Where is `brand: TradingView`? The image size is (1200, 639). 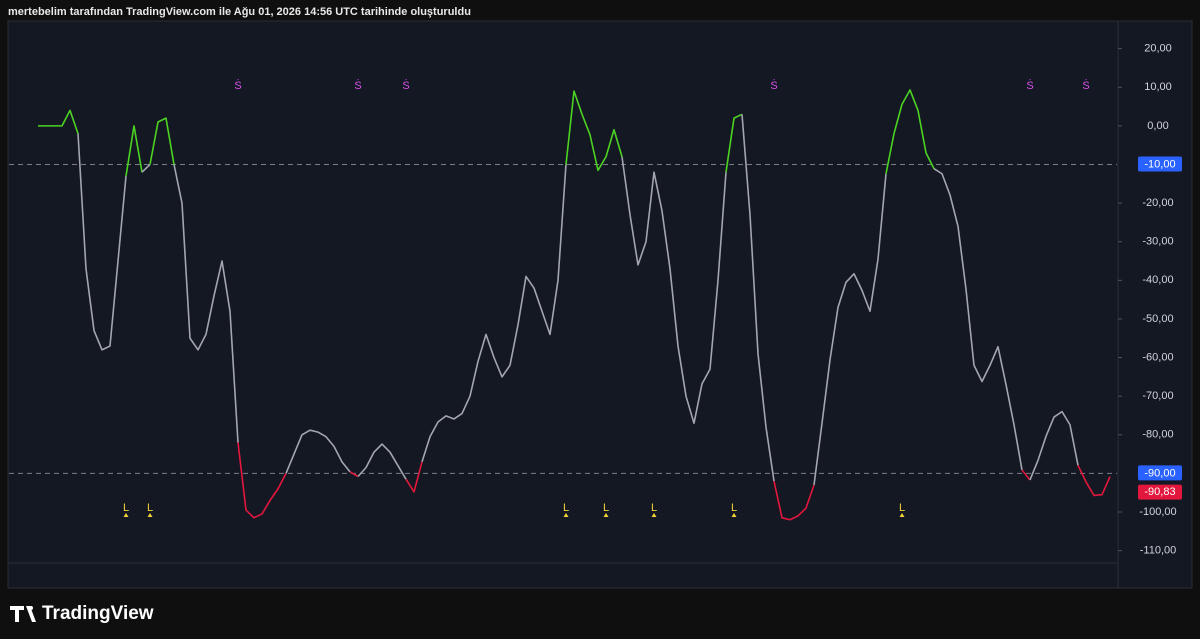
brand: TradingView is located at coordinates (98, 613).